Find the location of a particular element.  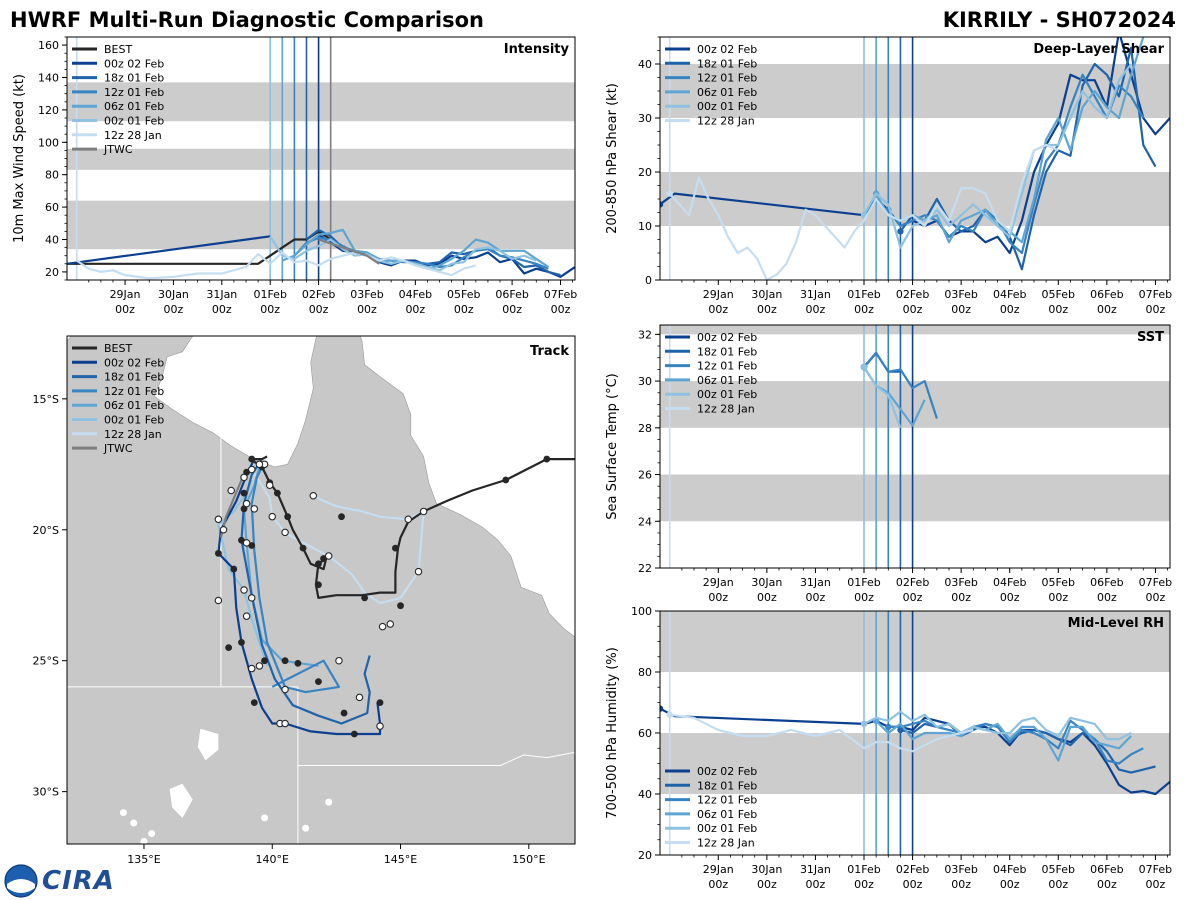

intensity-panel-title: Intensity is located at coordinates (537, 49).